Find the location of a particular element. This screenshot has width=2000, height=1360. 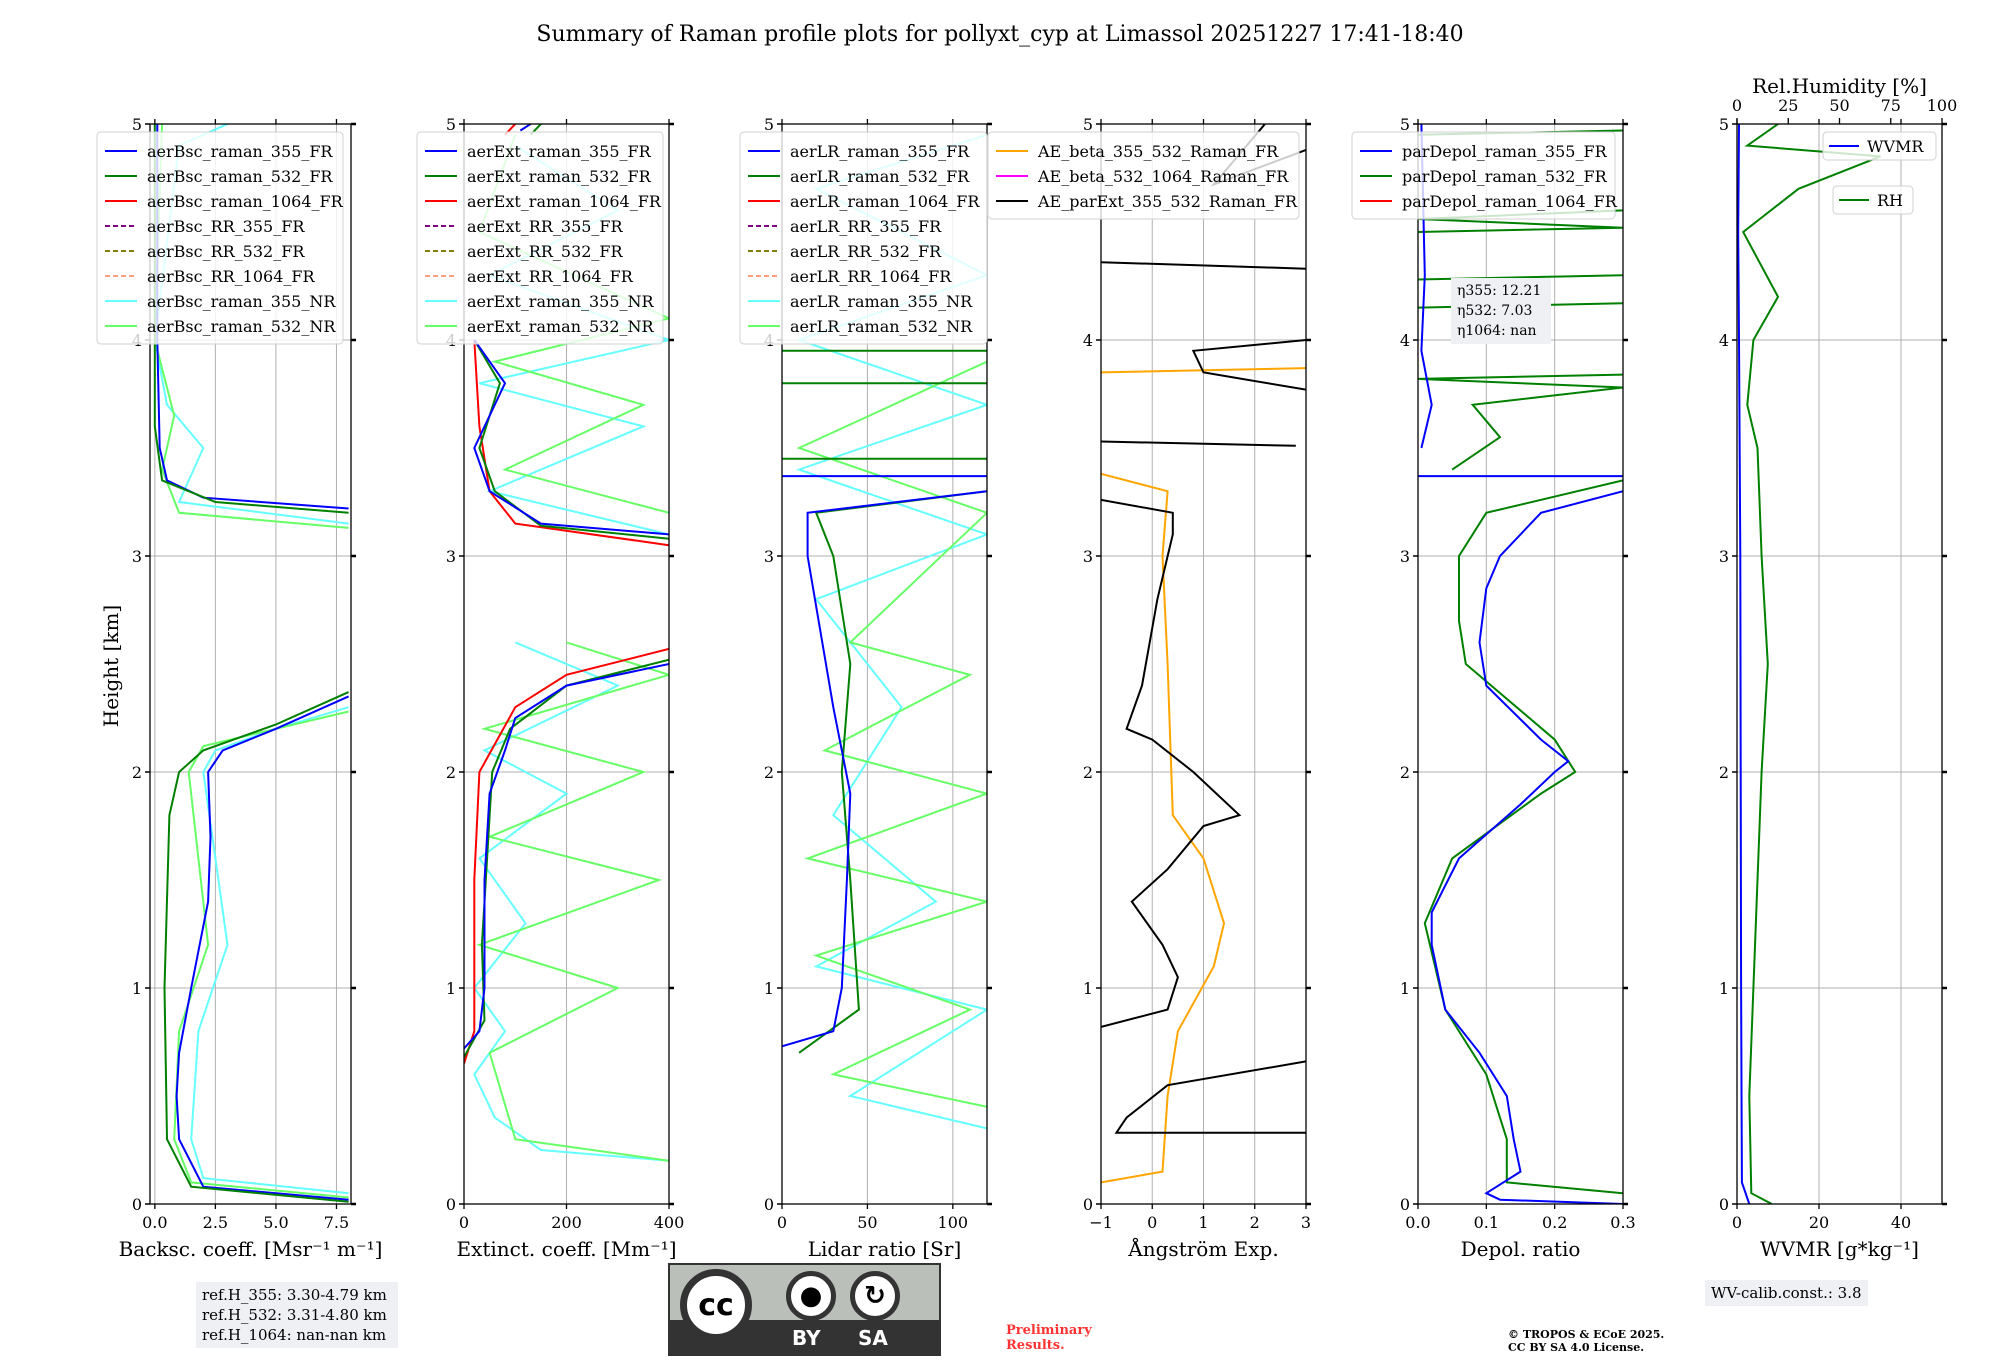

legend-label: aerExt_raman_532_FR is located at coordinates (559, 176).